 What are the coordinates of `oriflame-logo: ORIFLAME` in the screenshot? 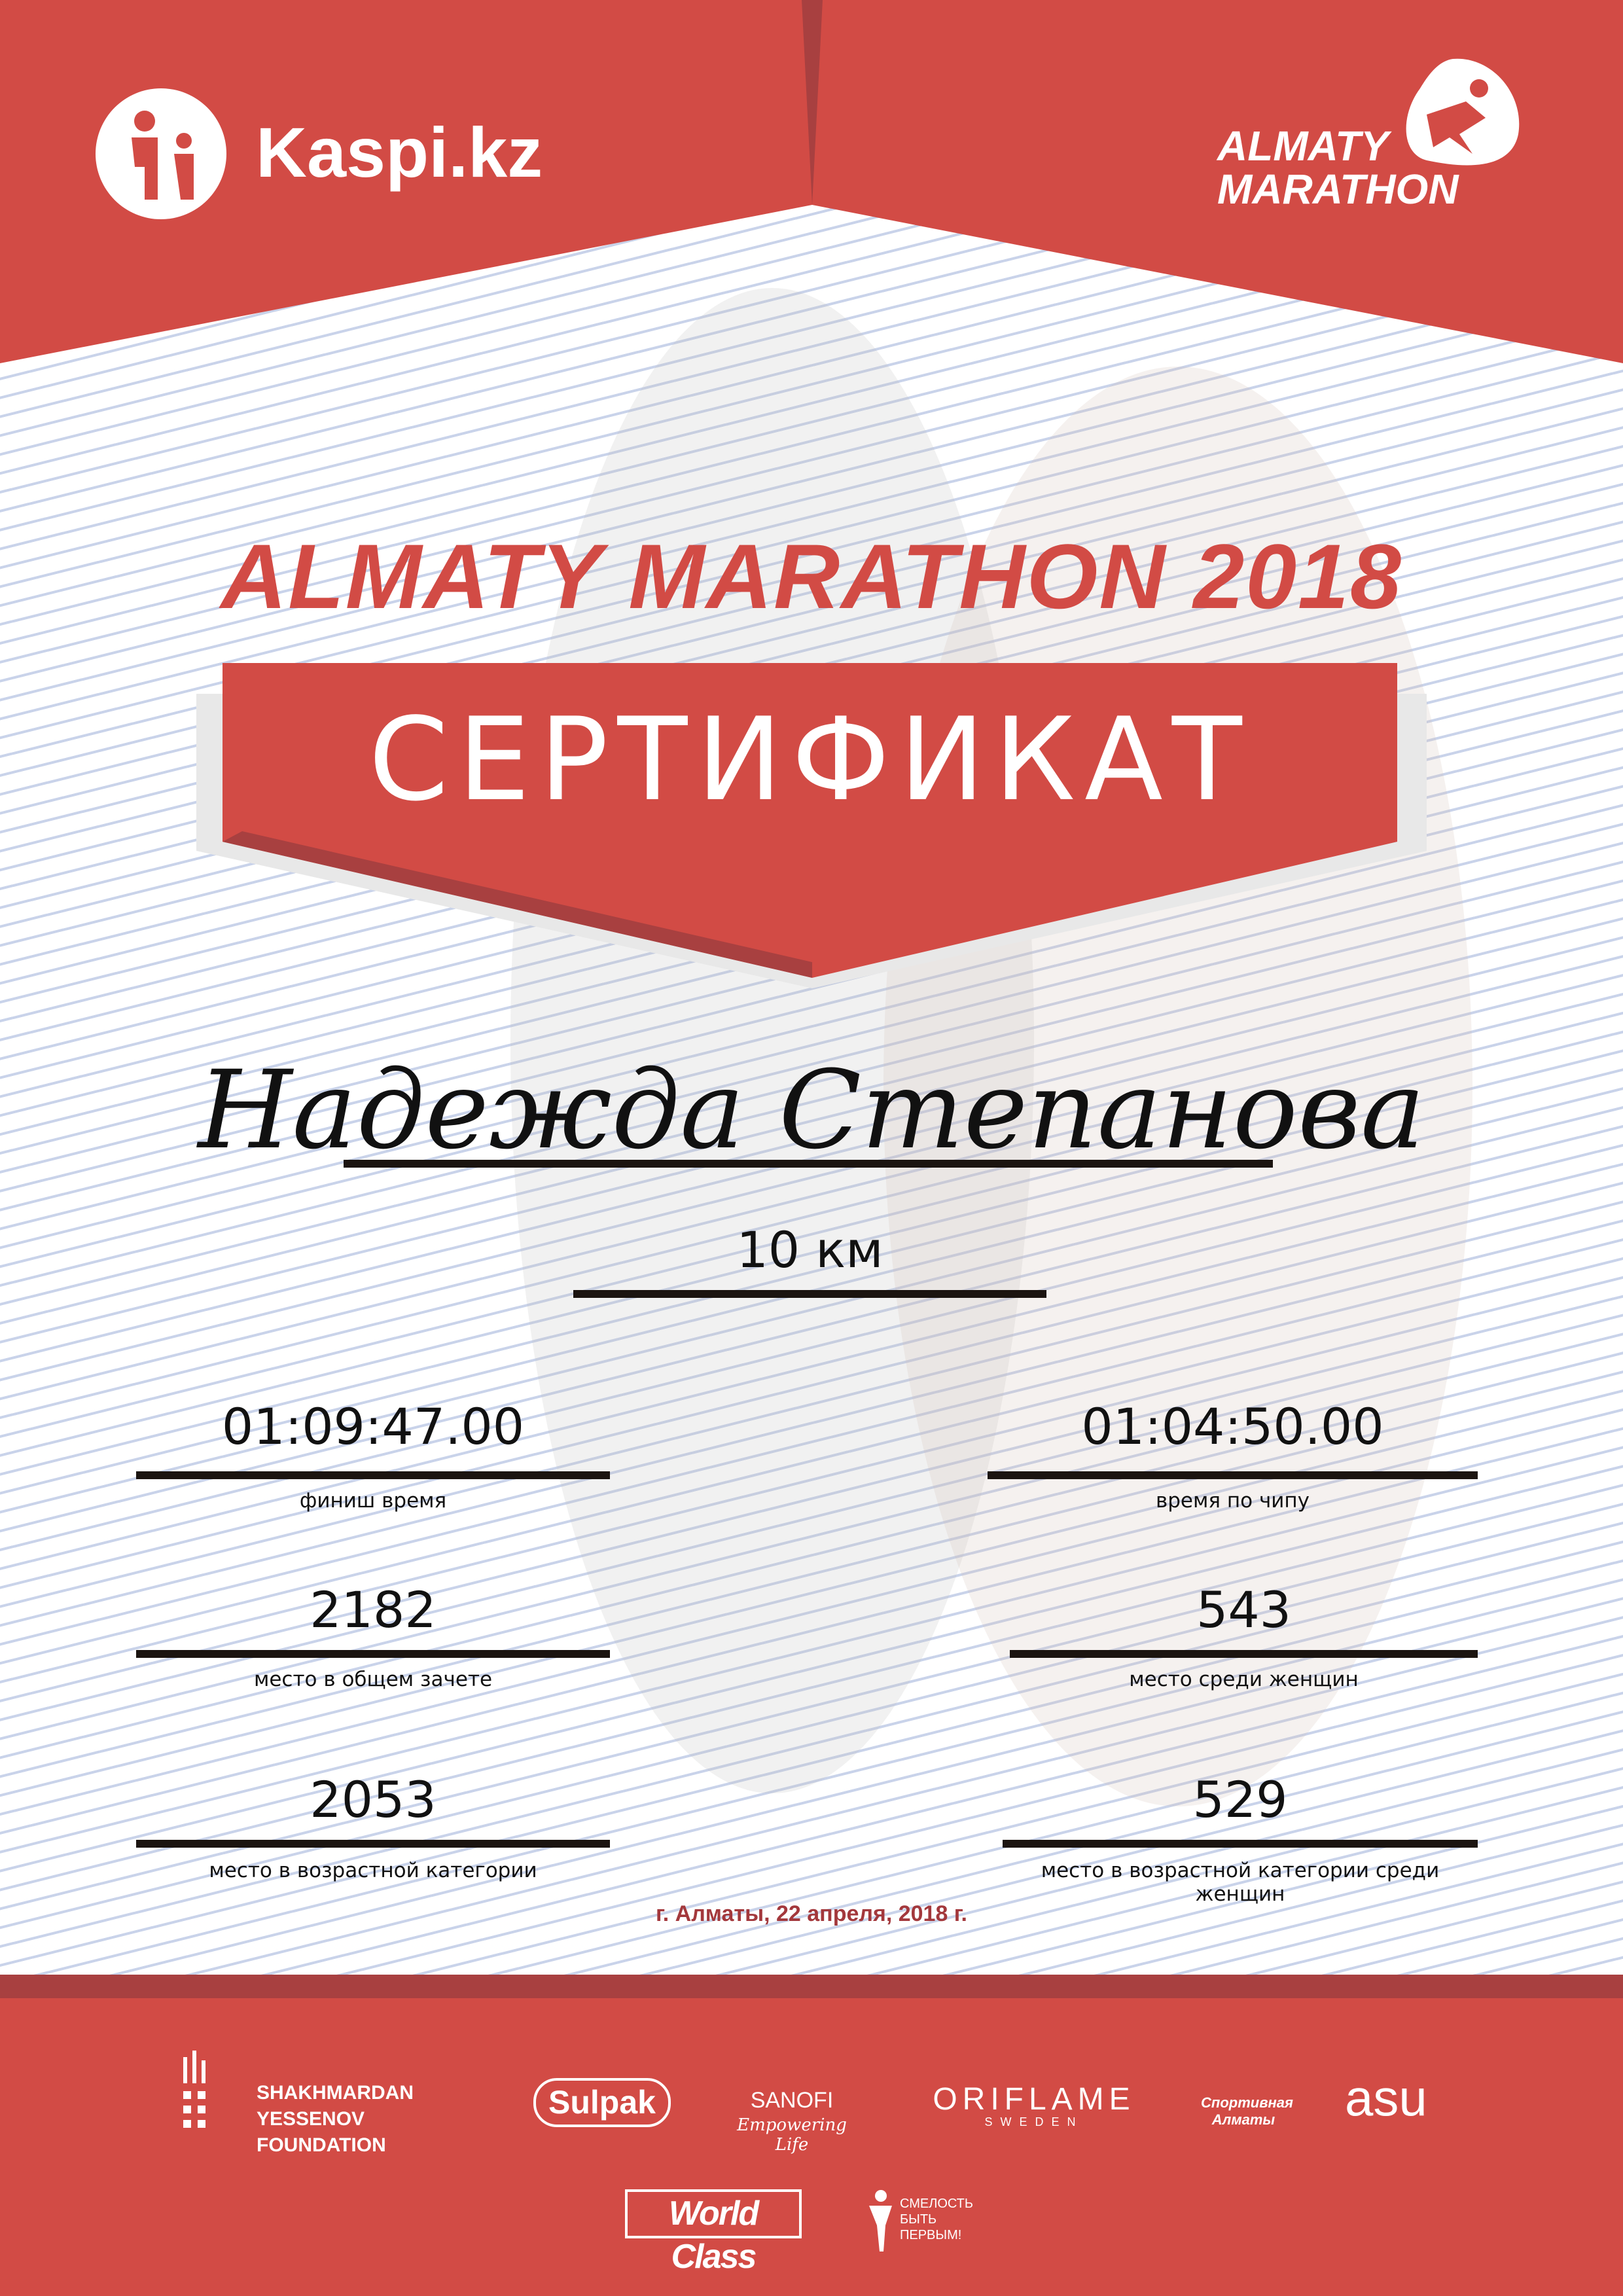 It's located at (1034, 2099).